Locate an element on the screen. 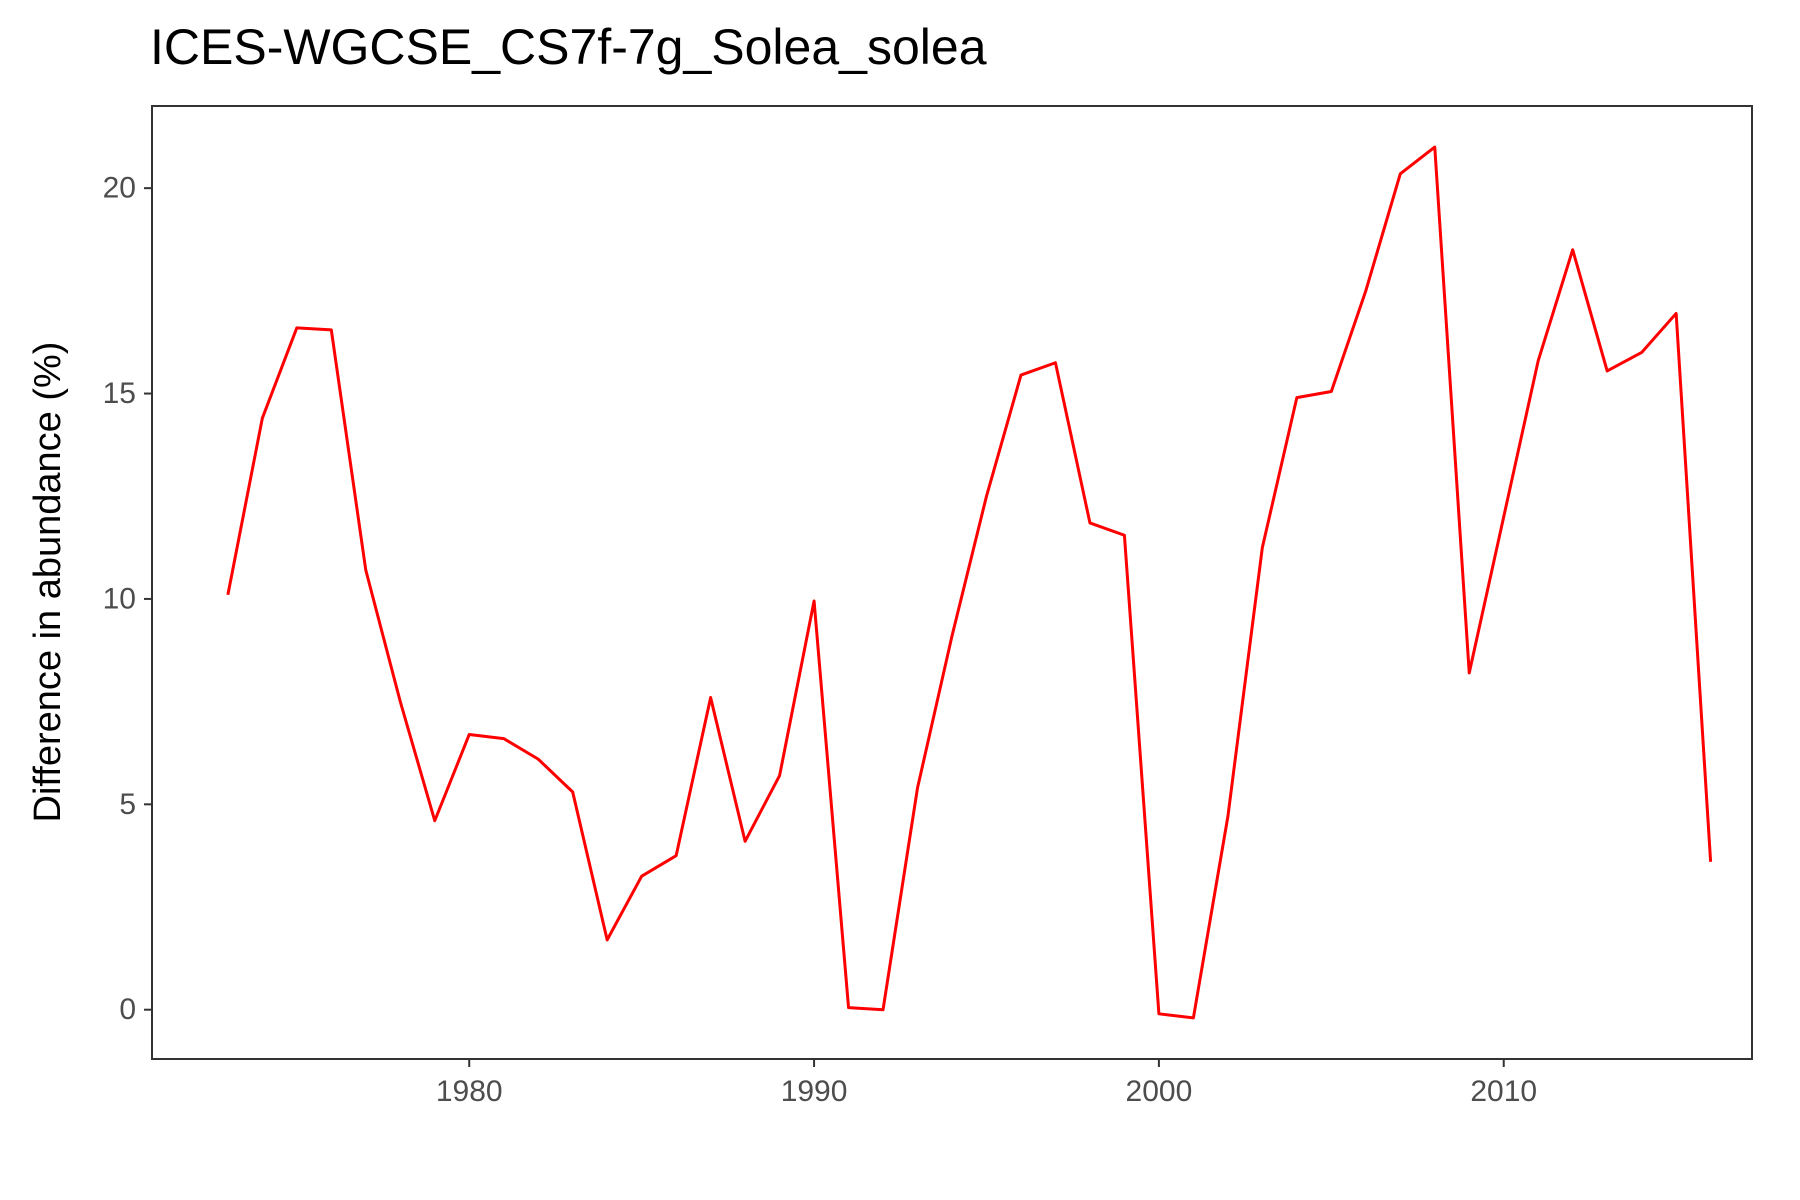 The height and width of the screenshot is (1200, 1800). y-tick-label: 20 is located at coordinates (119, 188).